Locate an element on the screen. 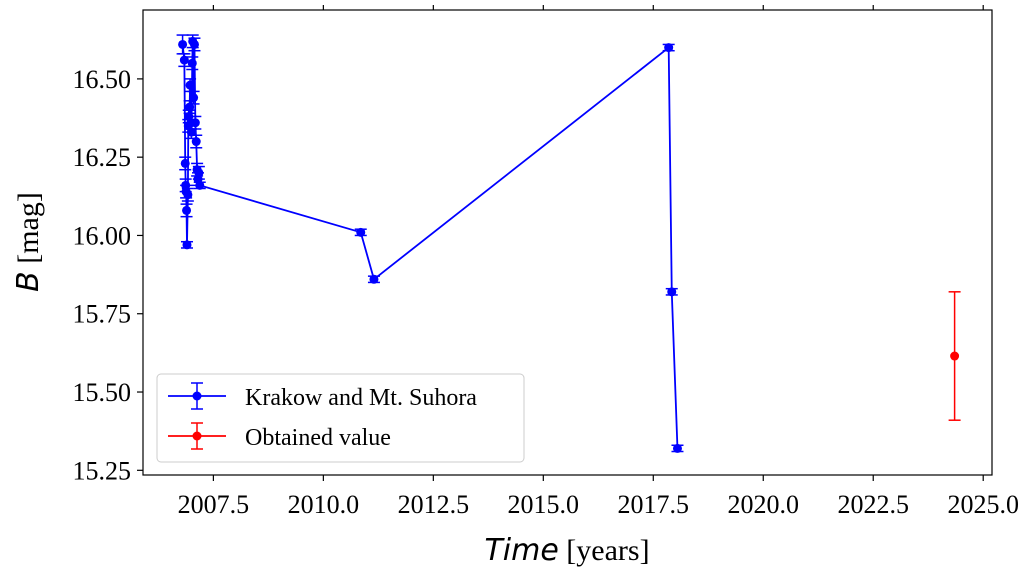  x-tick-label: 2017.5 is located at coordinates (654, 504).